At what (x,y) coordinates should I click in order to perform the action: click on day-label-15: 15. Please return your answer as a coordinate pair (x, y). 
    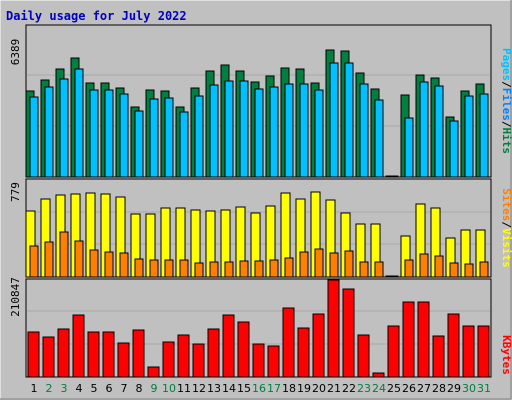
    Looking at the image, I should click on (244, 388).